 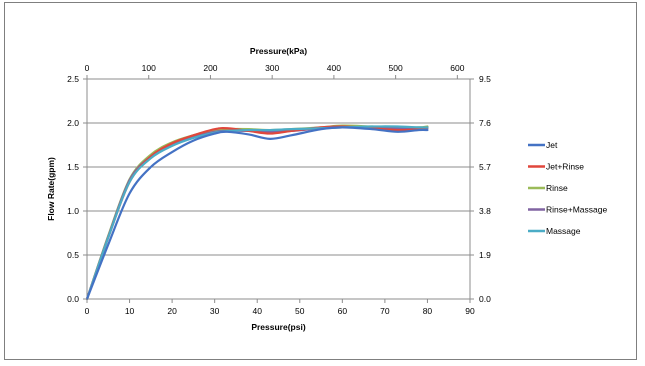 I want to click on x-top-tick-label: 500, so click(x=396, y=68).